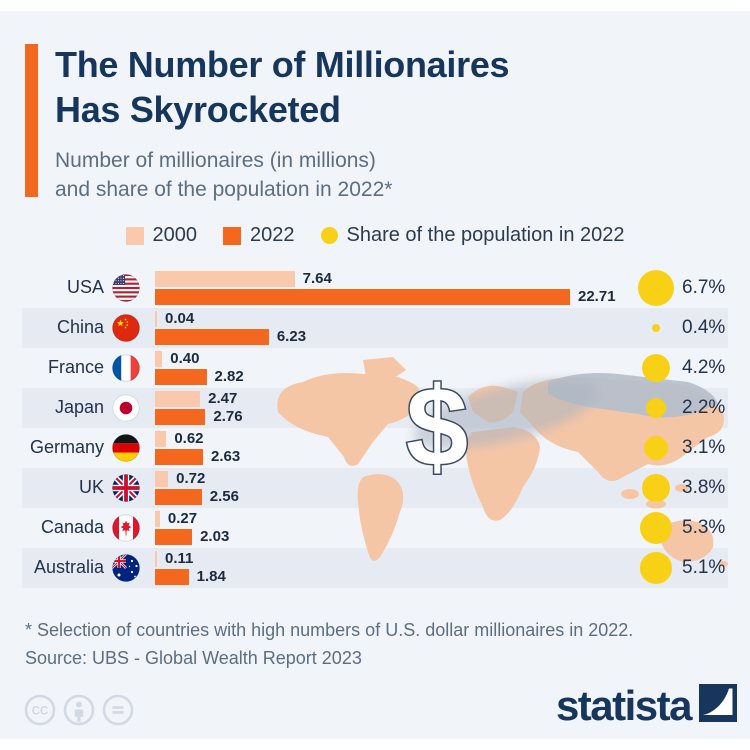 The image size is (750, 750). I want to click on cn-flag-icon, so click(126, 328).